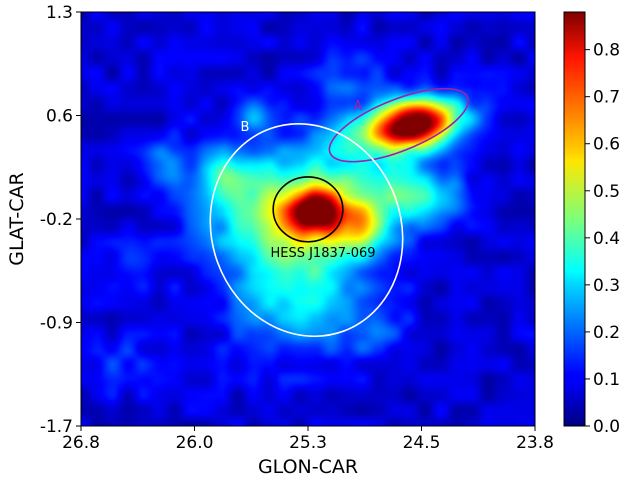 The height and width of the screenshot is (480, 626). I want to click on y-tick-label: 0.6, so click(59, 117).